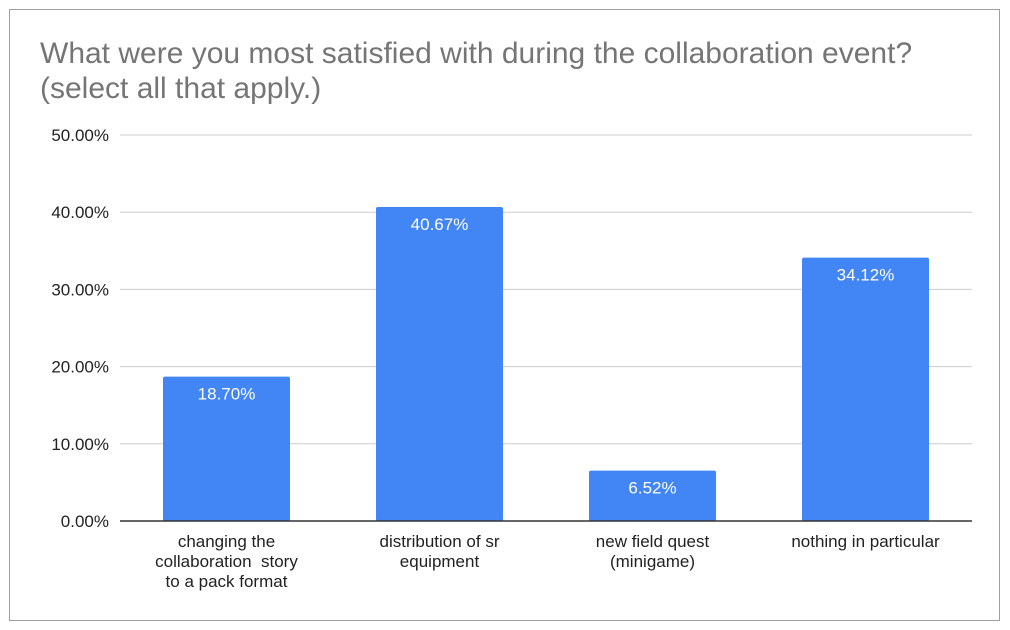 Image resolution: width=1010 pixels, height=630 pixels. Describe the element at coordinates (80, 367) in the screenshot. I see `y-tick-label: 20.00%` at that location.